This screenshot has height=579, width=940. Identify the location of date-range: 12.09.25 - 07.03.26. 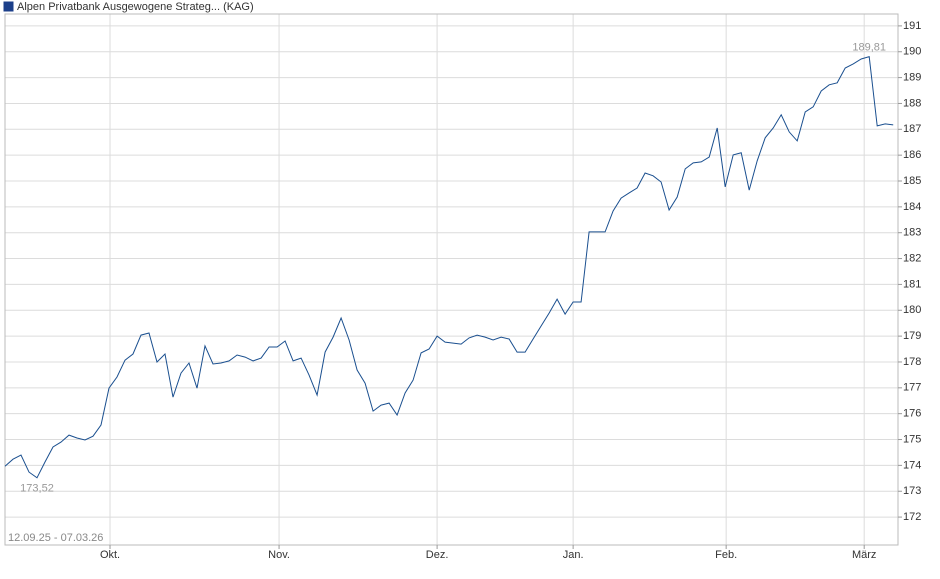
(55, 538).